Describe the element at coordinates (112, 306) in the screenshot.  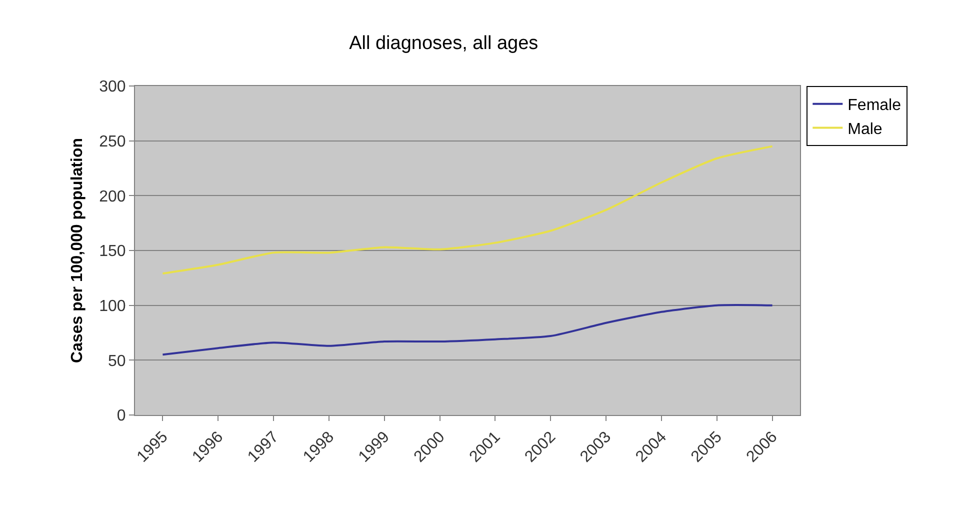
I see `y-tick-label: 100` at that location.